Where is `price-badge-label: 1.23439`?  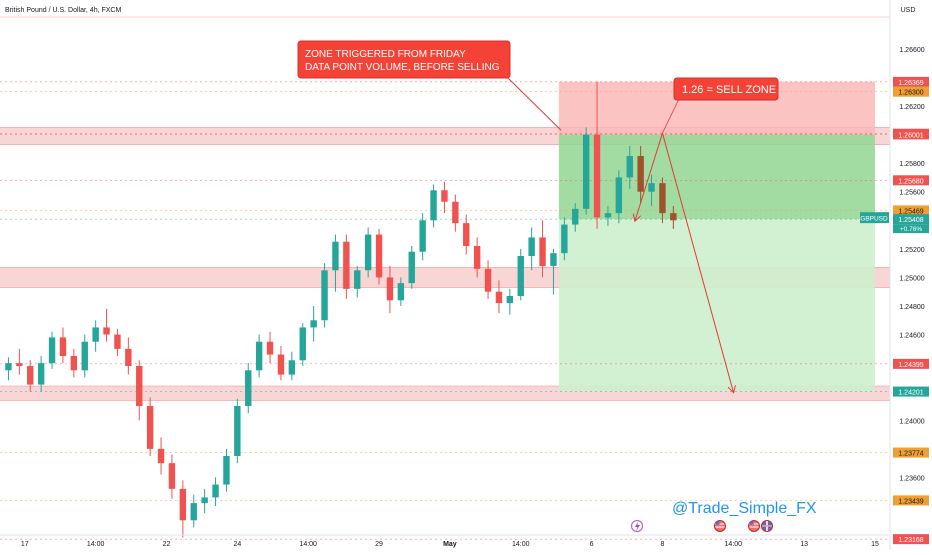
price-badge-label: 1.23439 is located at coordinates (910, 501).